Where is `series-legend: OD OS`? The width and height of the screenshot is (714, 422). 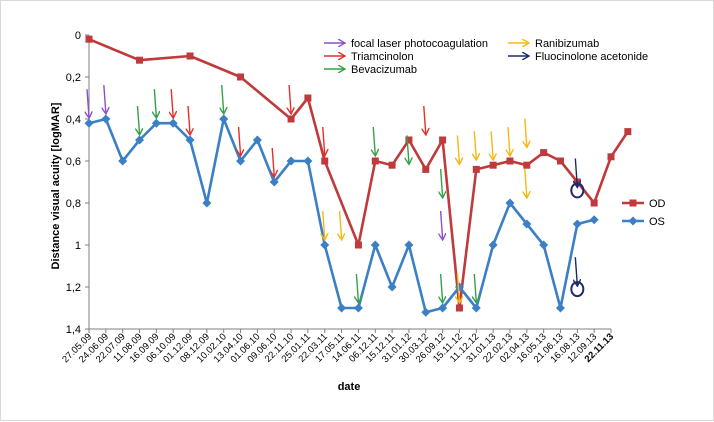
series-legend: OD OS is located at coordinates (644, 213).